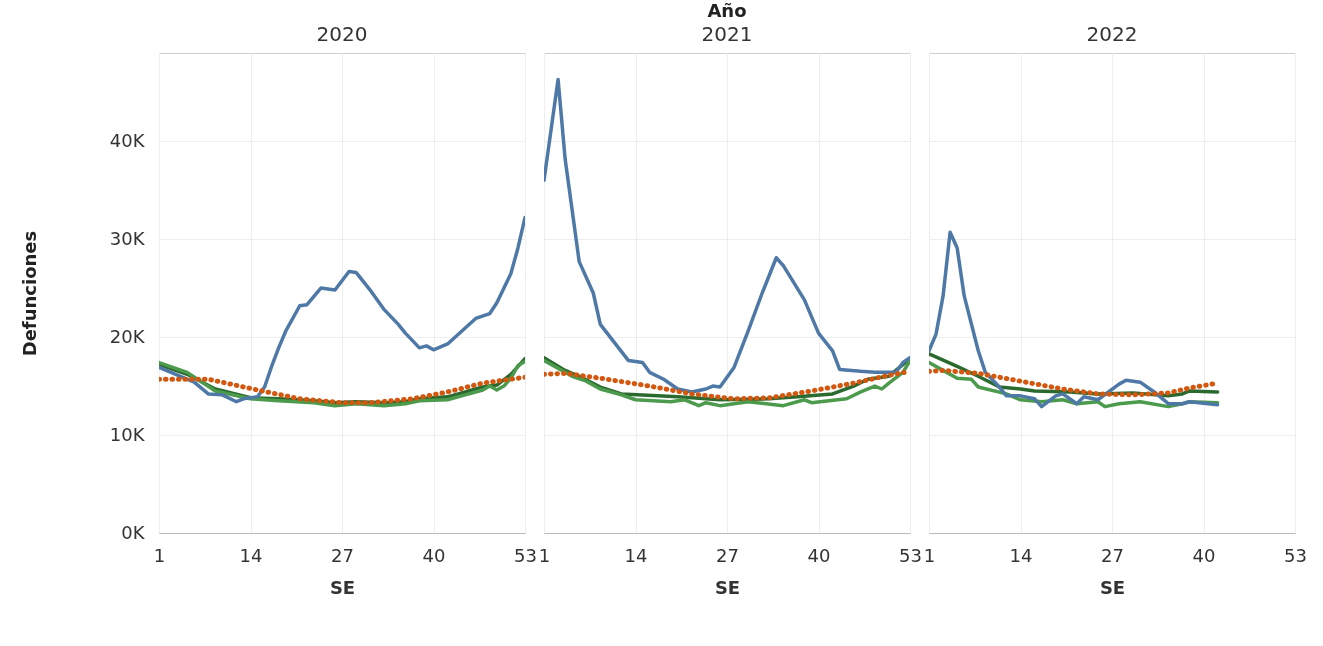 The height and width of the screenshot is (646, 1323). What do you see at coordinates (29, 293) in the screenshot?
I see `y-axis-title: Defunciones` at bounding box center [29, 293].